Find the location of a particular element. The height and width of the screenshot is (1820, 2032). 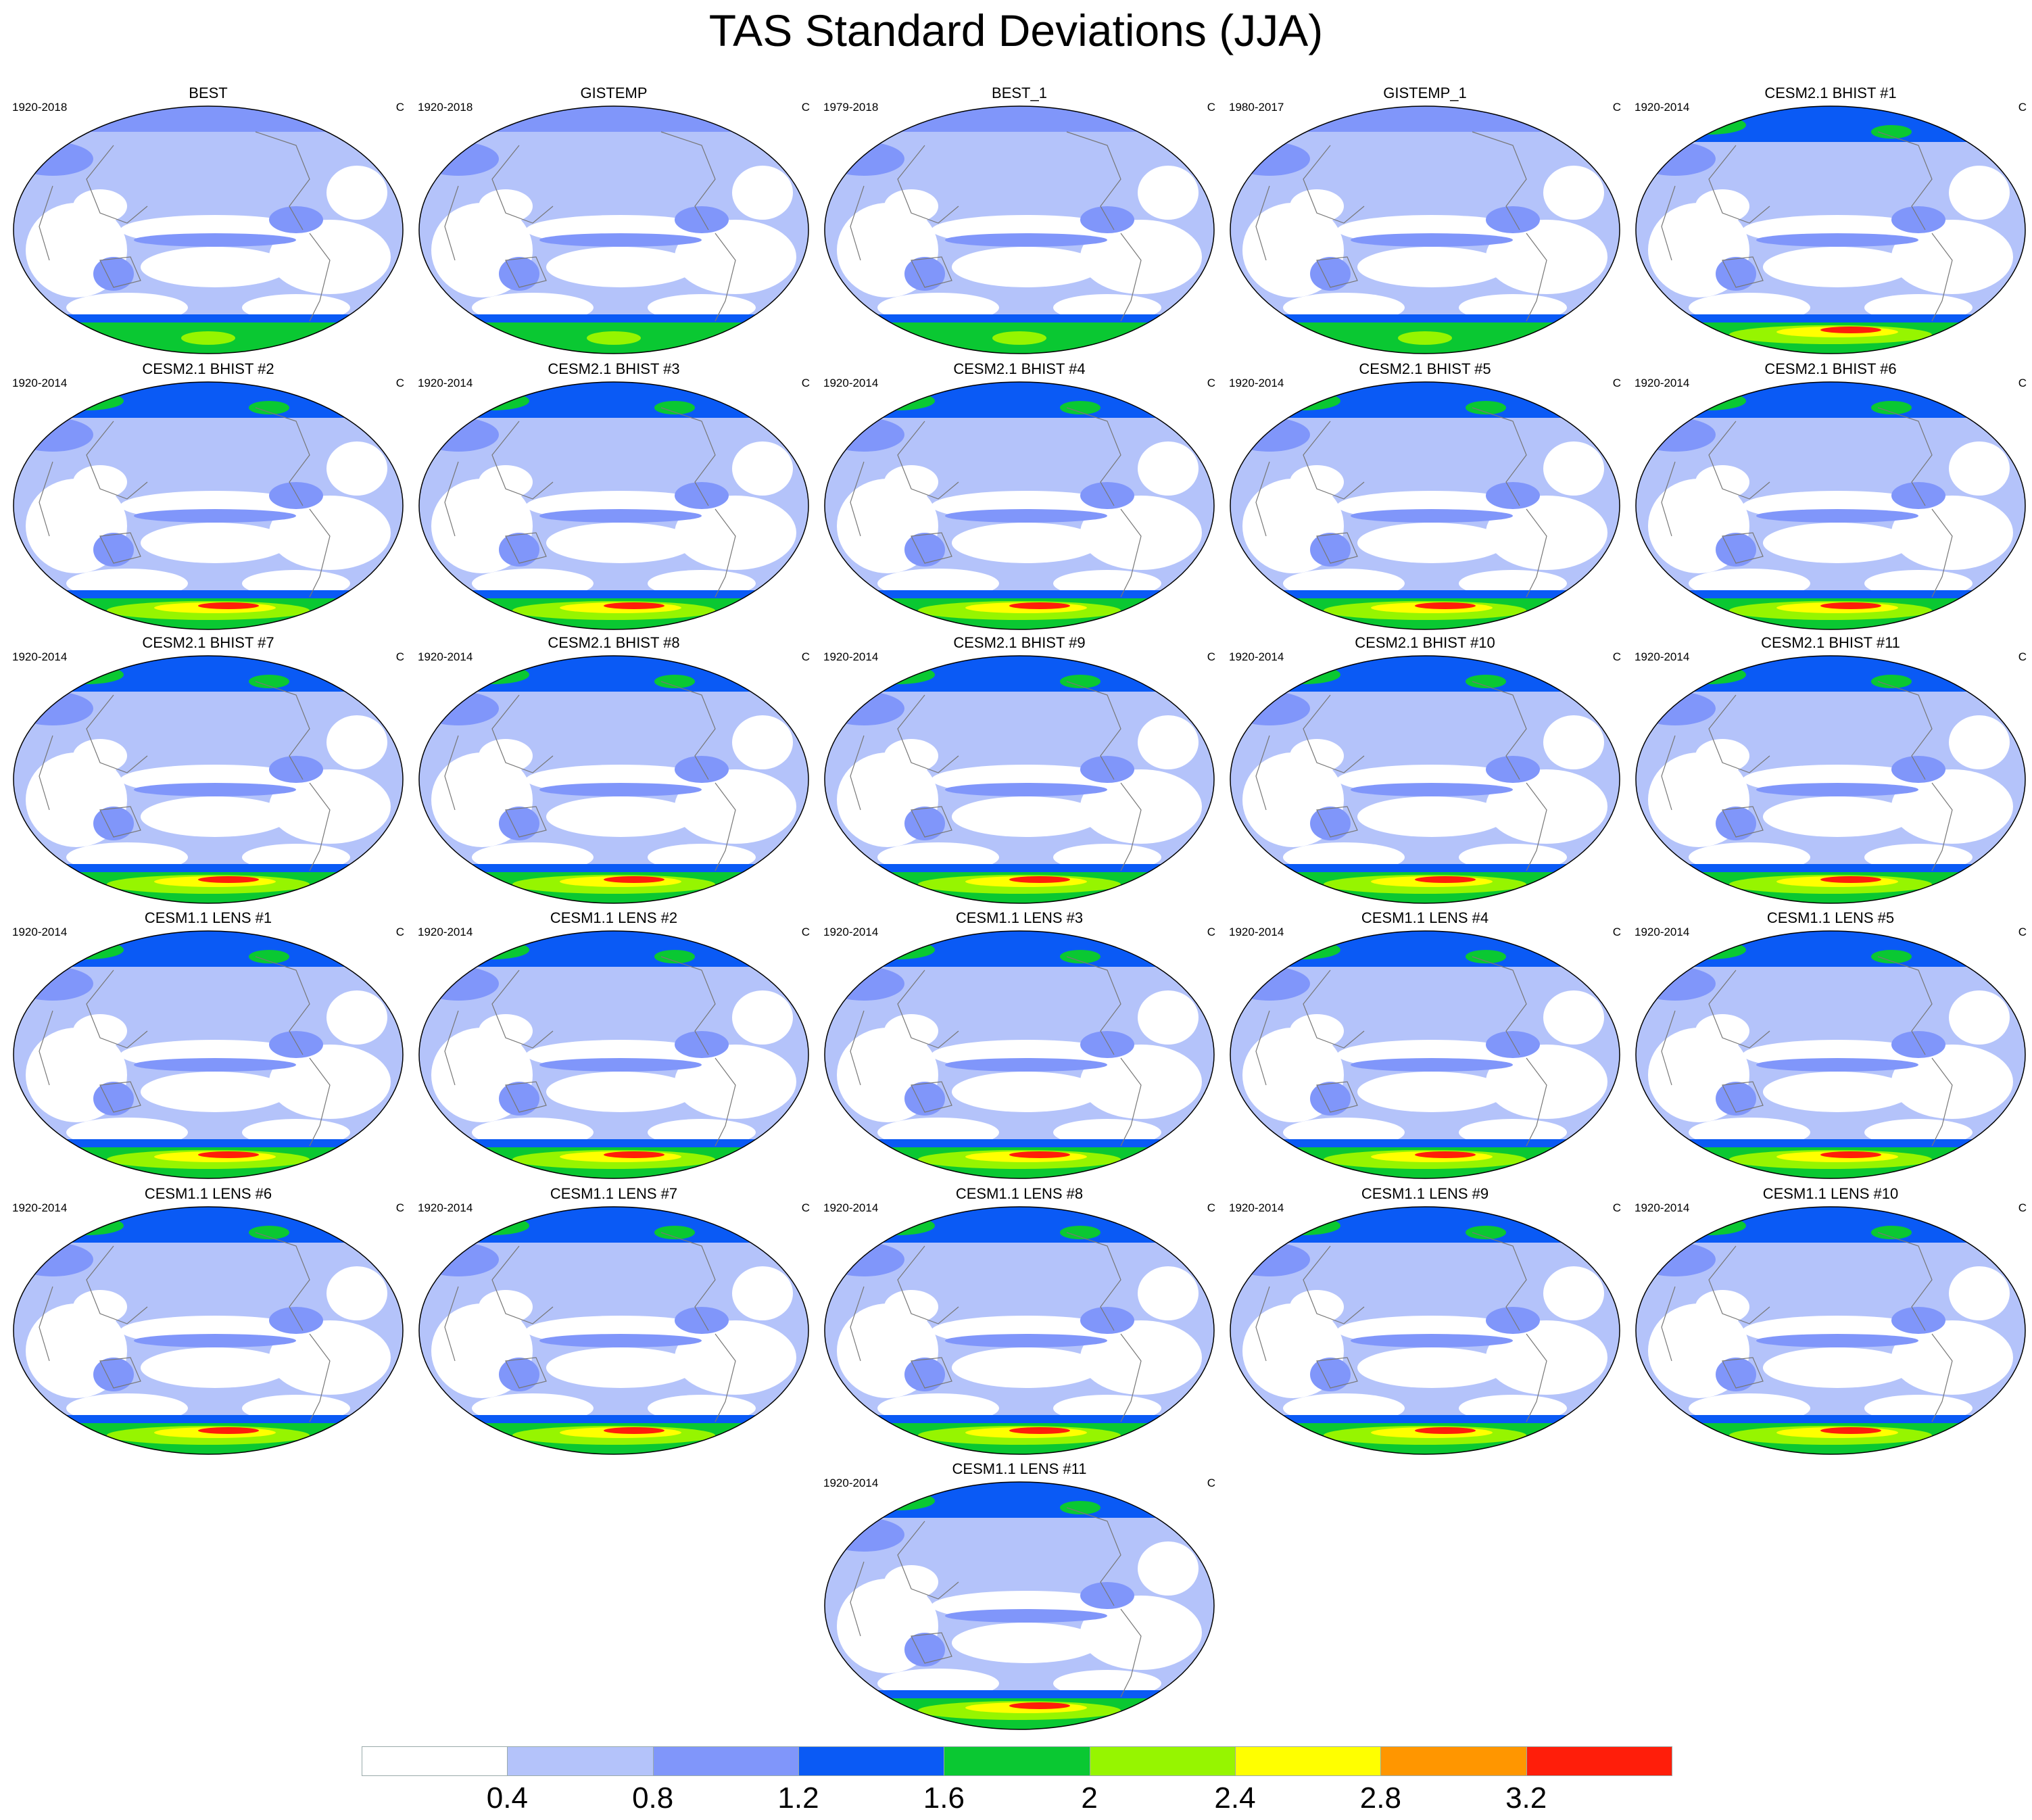

map-panel: CESM2.1 BHIST #7 1920-2014 C is located at coordinates (208, 771).